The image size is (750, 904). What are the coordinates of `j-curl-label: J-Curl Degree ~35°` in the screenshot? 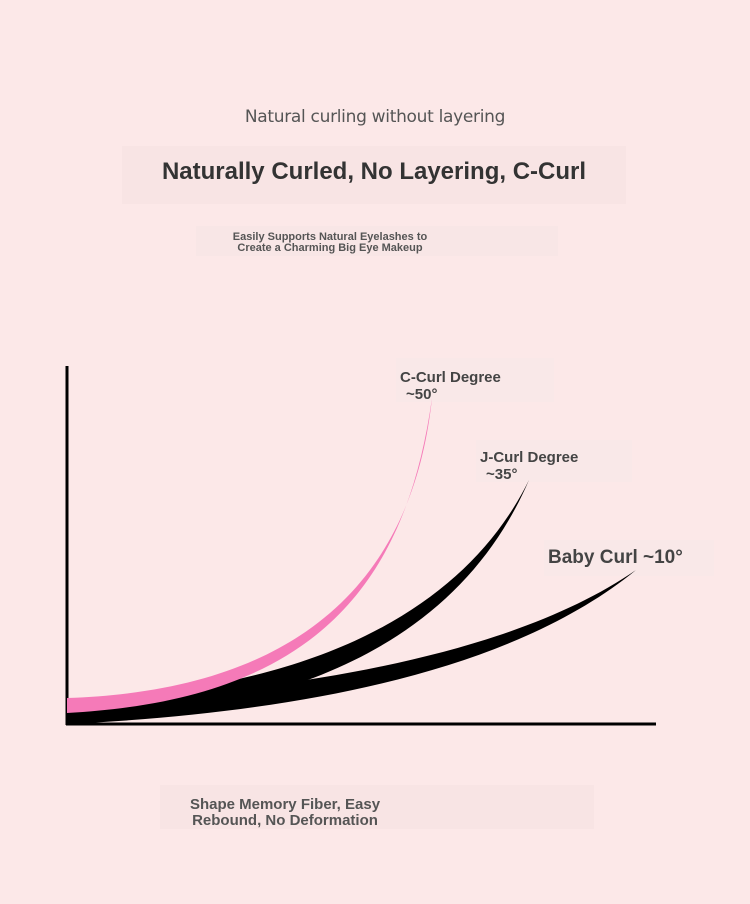 It's located at (529, 466).